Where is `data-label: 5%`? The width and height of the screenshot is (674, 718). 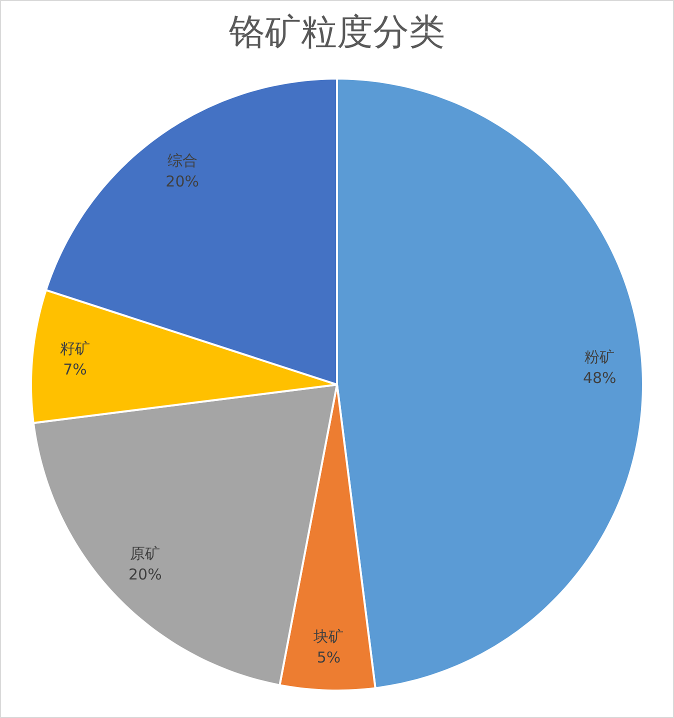
data-label: 5% is located at coordinates (328, 657).